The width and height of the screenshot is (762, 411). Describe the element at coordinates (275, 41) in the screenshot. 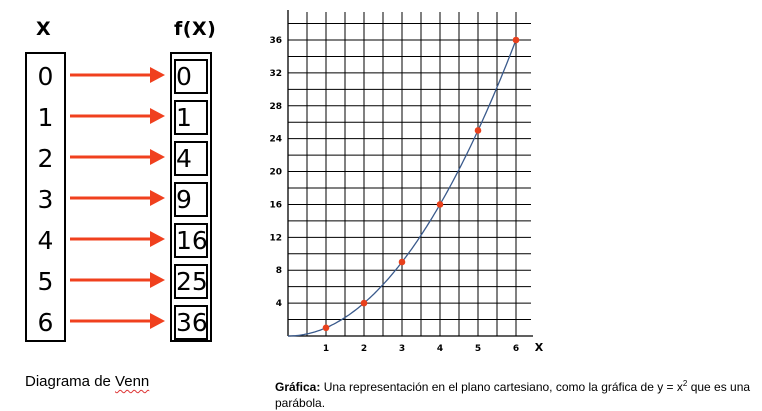

I see `y-tick-label: 36` at that location.